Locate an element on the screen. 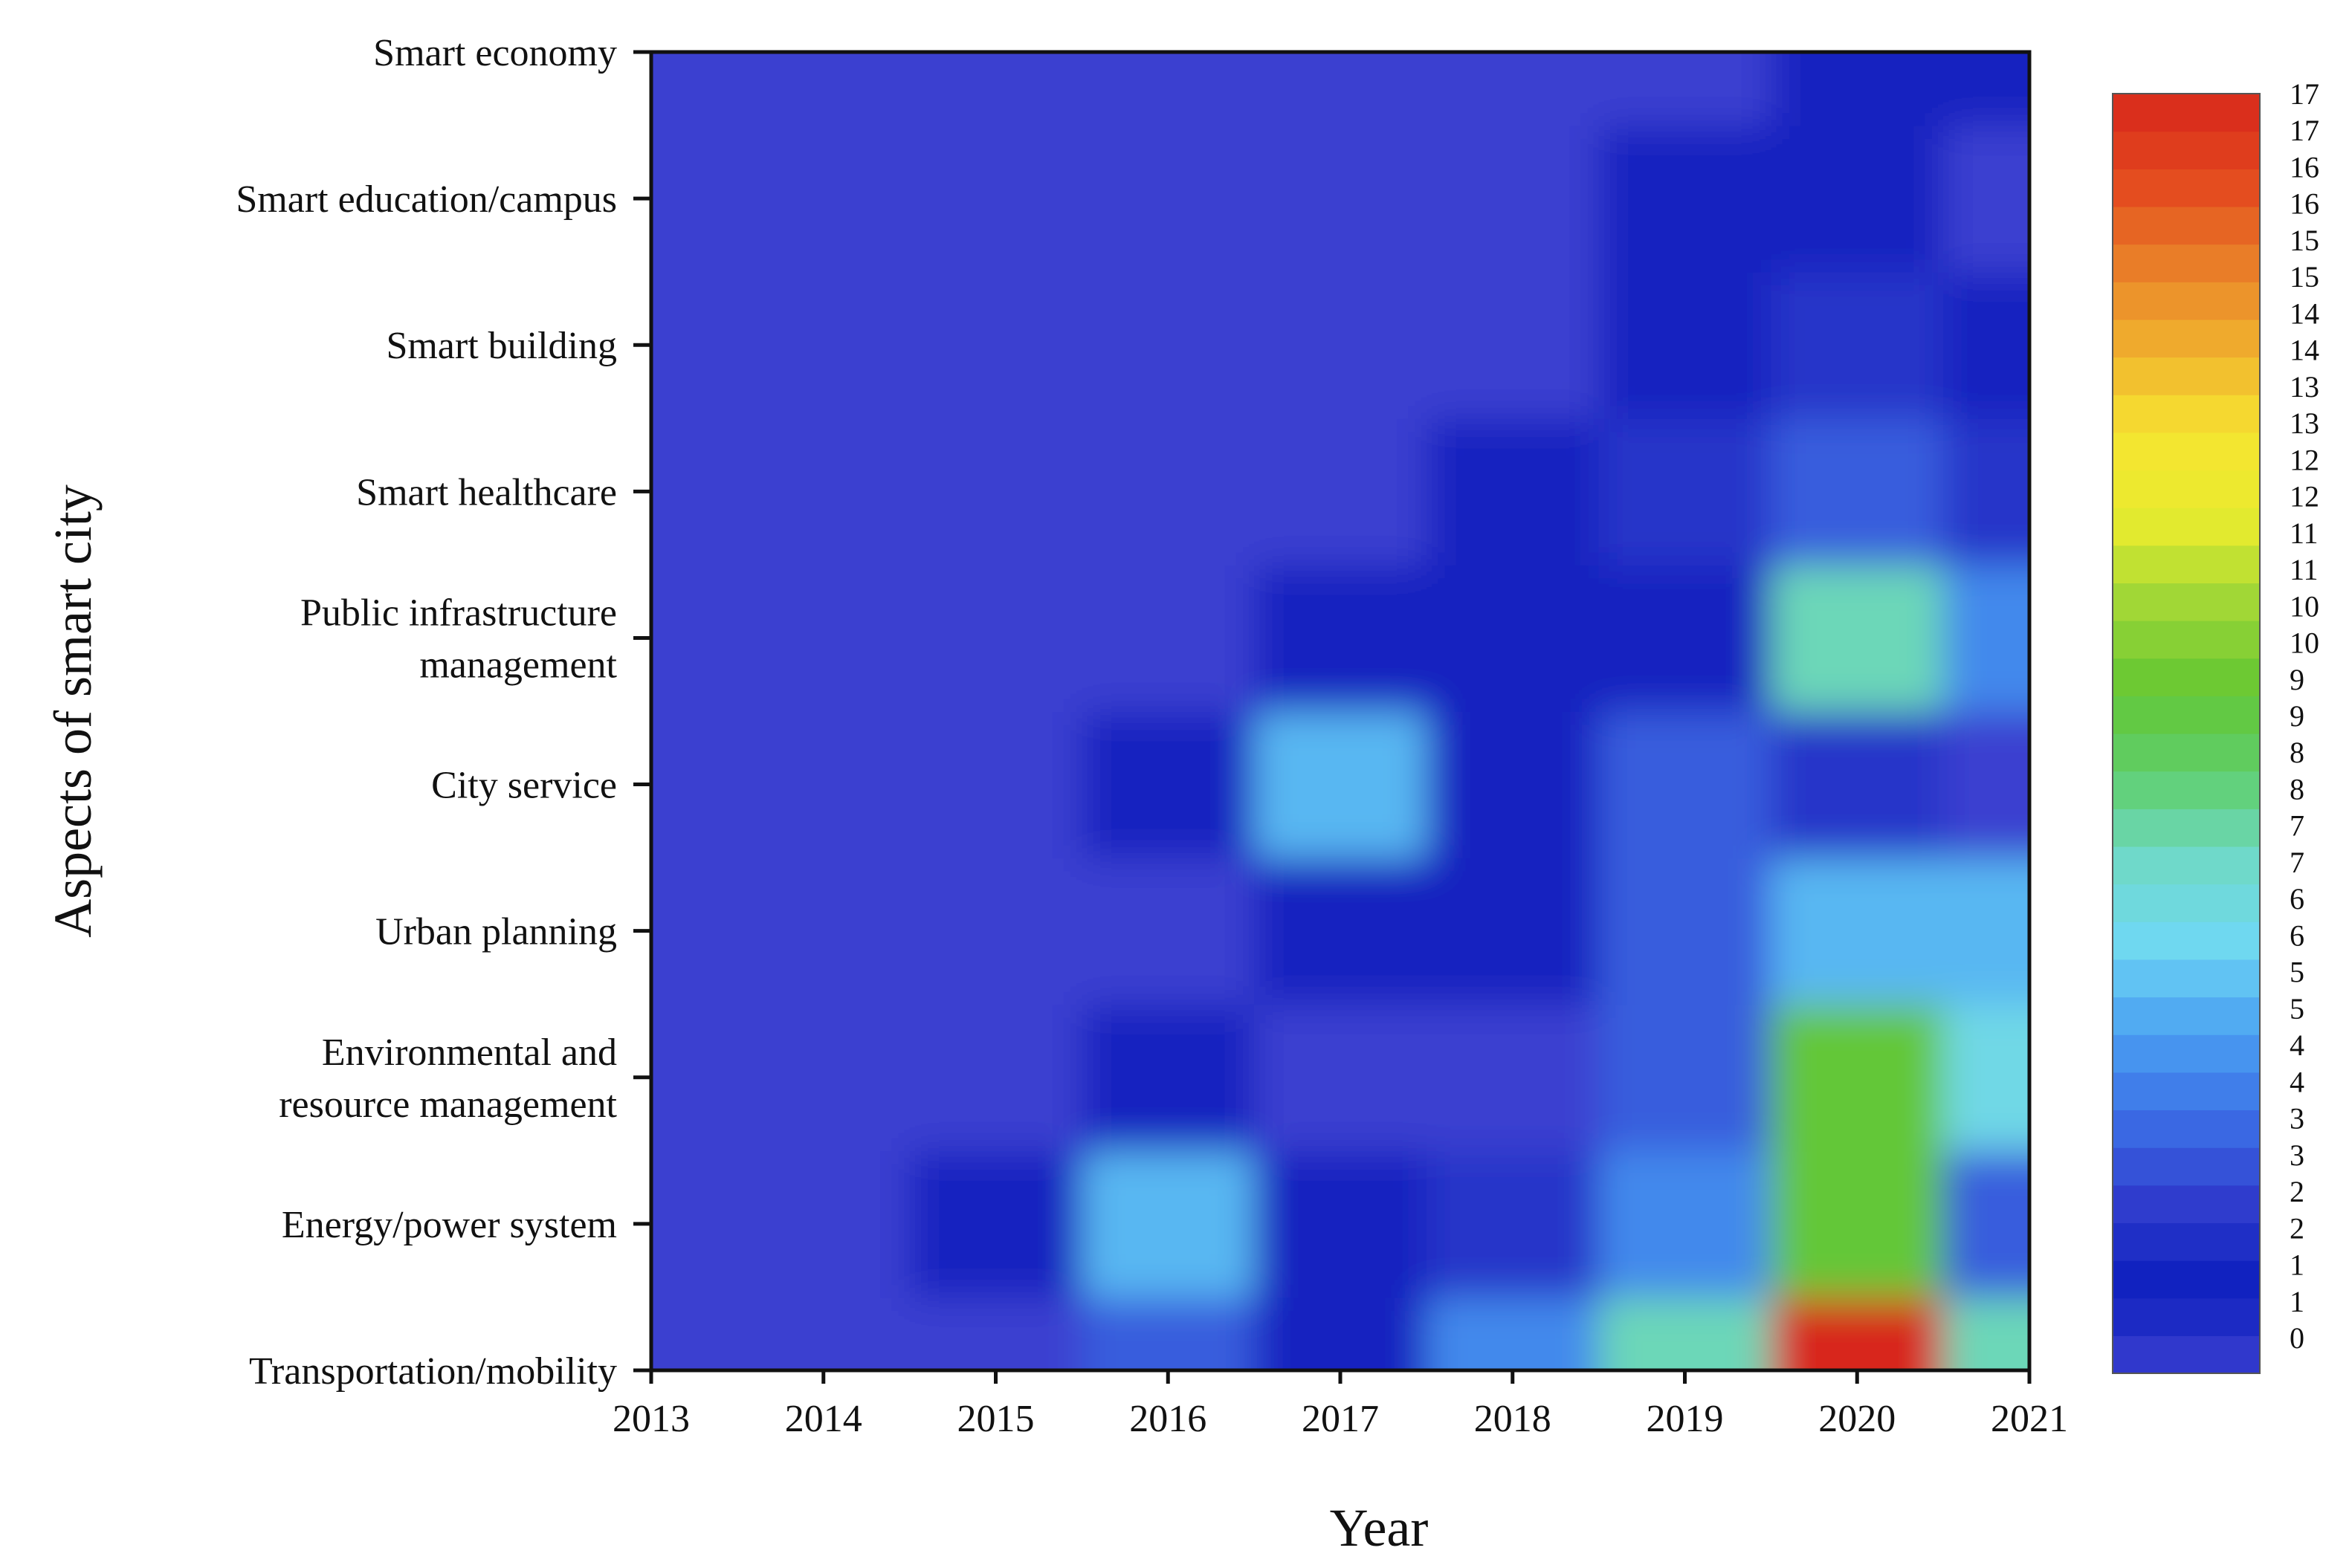 Image resolution: width=2352 pixels, height=1568 pixels. colorbar-tick-label: 5 is located at coordinates (2297, 1009).